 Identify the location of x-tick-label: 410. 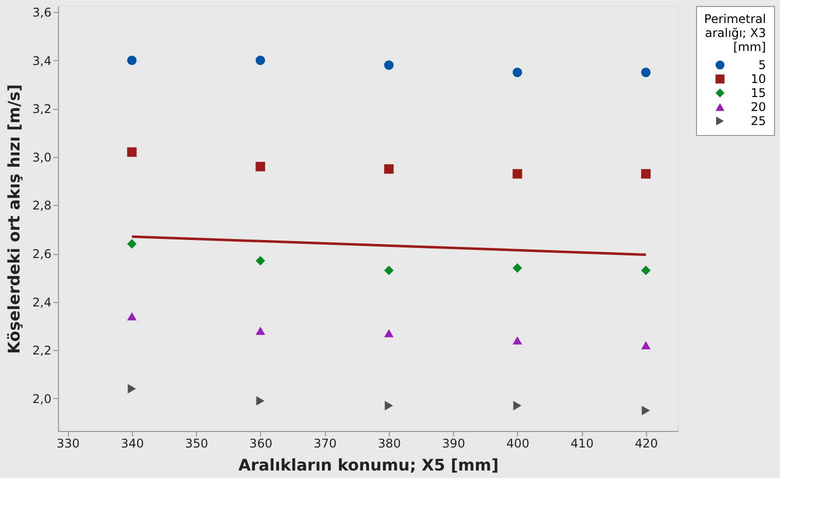
(582, 443).